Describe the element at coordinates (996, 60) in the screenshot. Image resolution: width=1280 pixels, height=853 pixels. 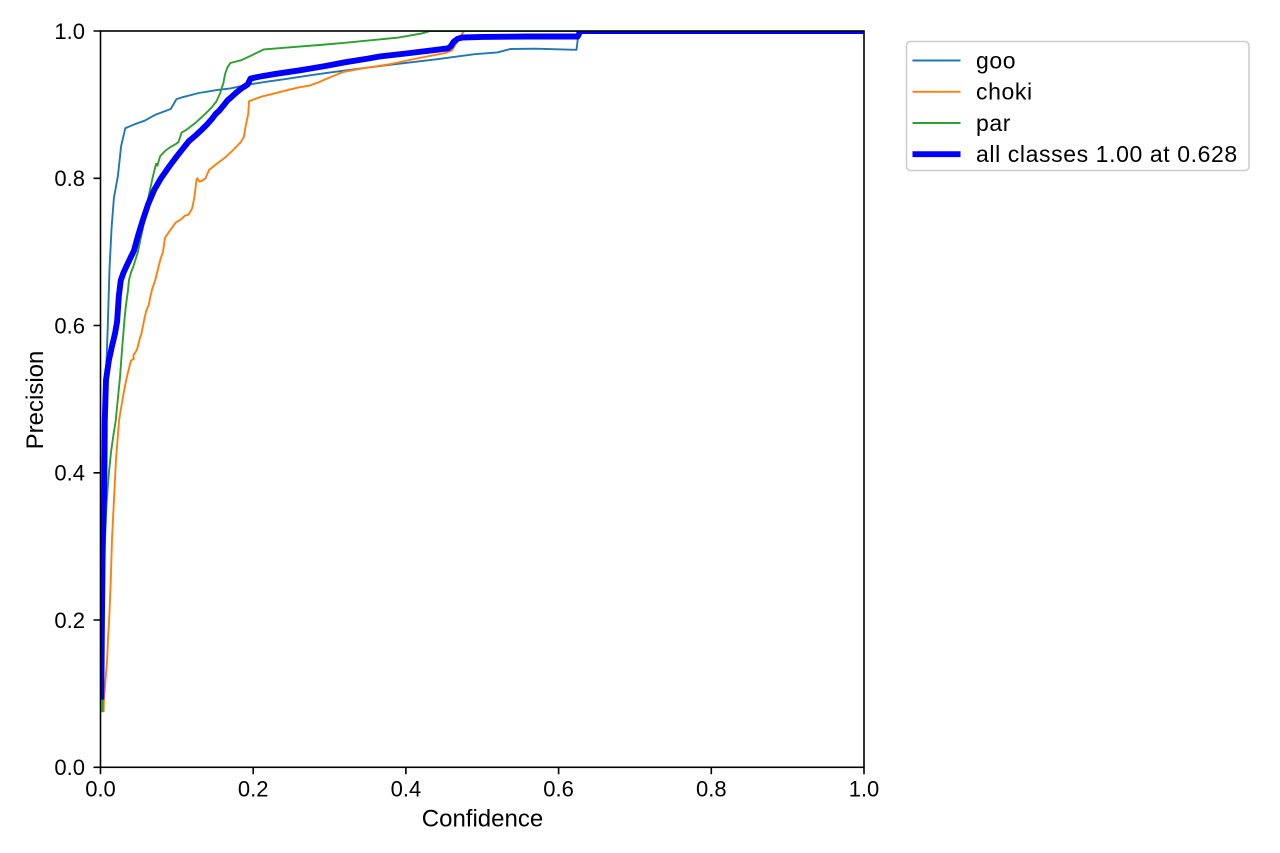
I see `svg-text: goo` at that location.